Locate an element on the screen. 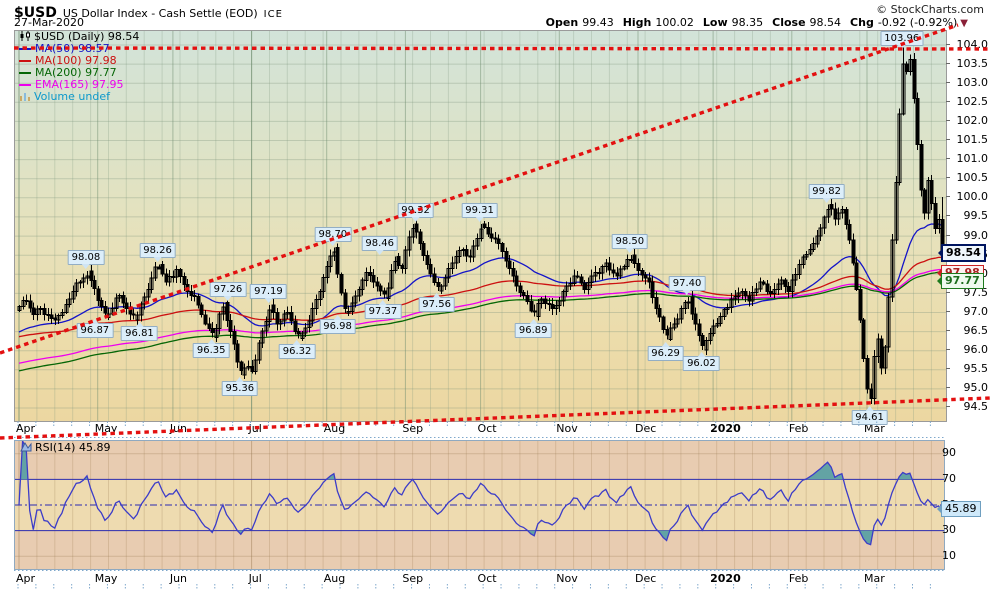 Image resolution: width=990 pixels, height=591 pixels. y-axis-label: 101.5 is located at coordinates (972, 140).